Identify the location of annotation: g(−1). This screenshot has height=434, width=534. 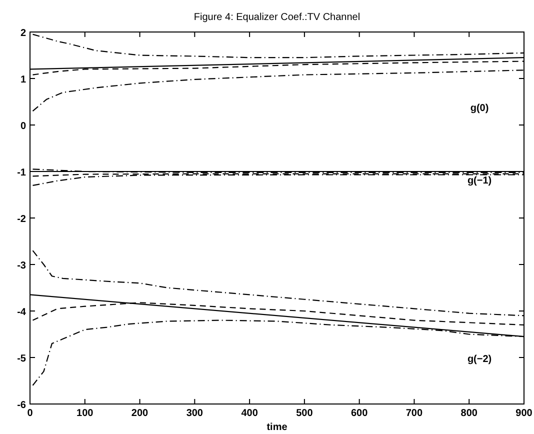
(479, 180).